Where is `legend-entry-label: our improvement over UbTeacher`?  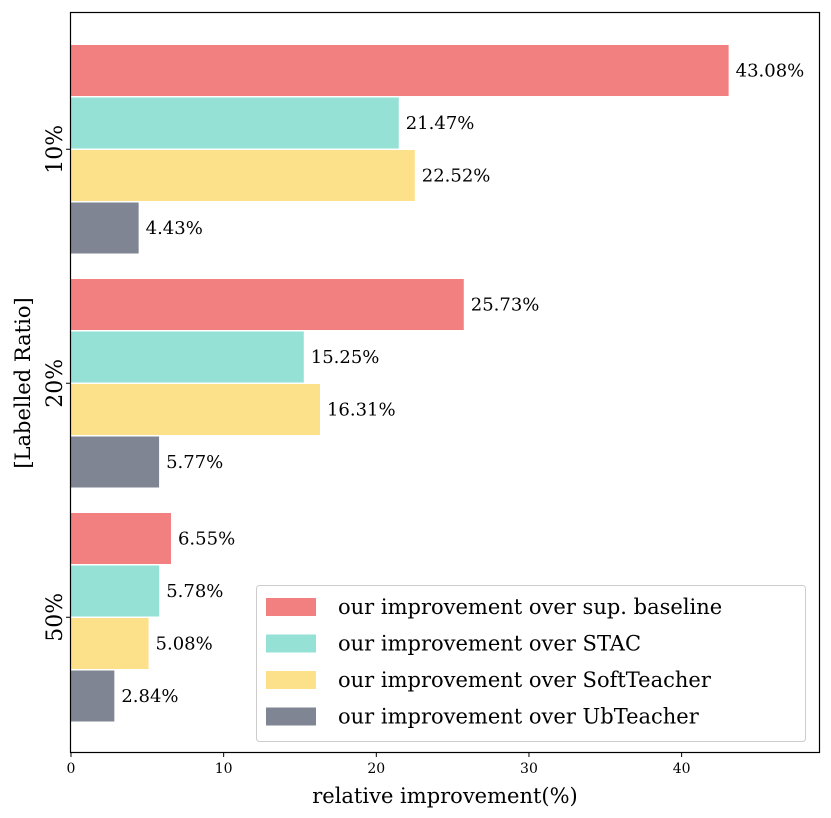 legend-entry-label: our improvement over UbTeacher is located at coordinates (519, 717).